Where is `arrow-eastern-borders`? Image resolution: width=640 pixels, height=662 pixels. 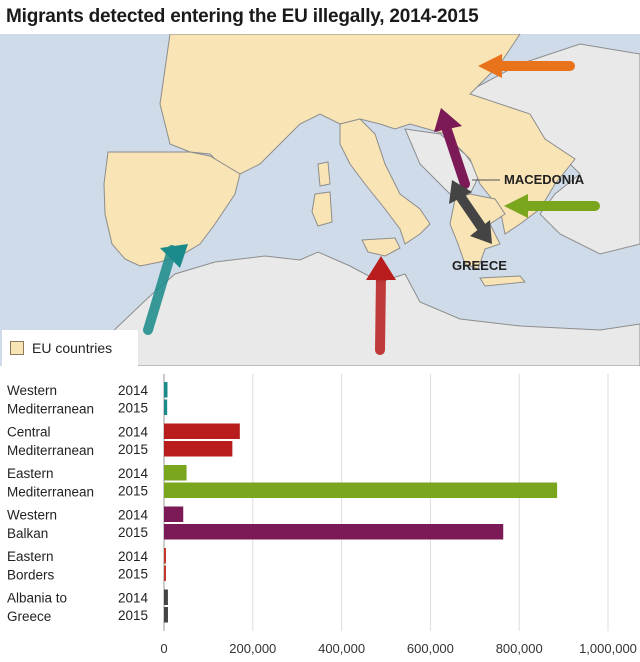 arrow-eastern-borders is located at coordinates (526, 66).